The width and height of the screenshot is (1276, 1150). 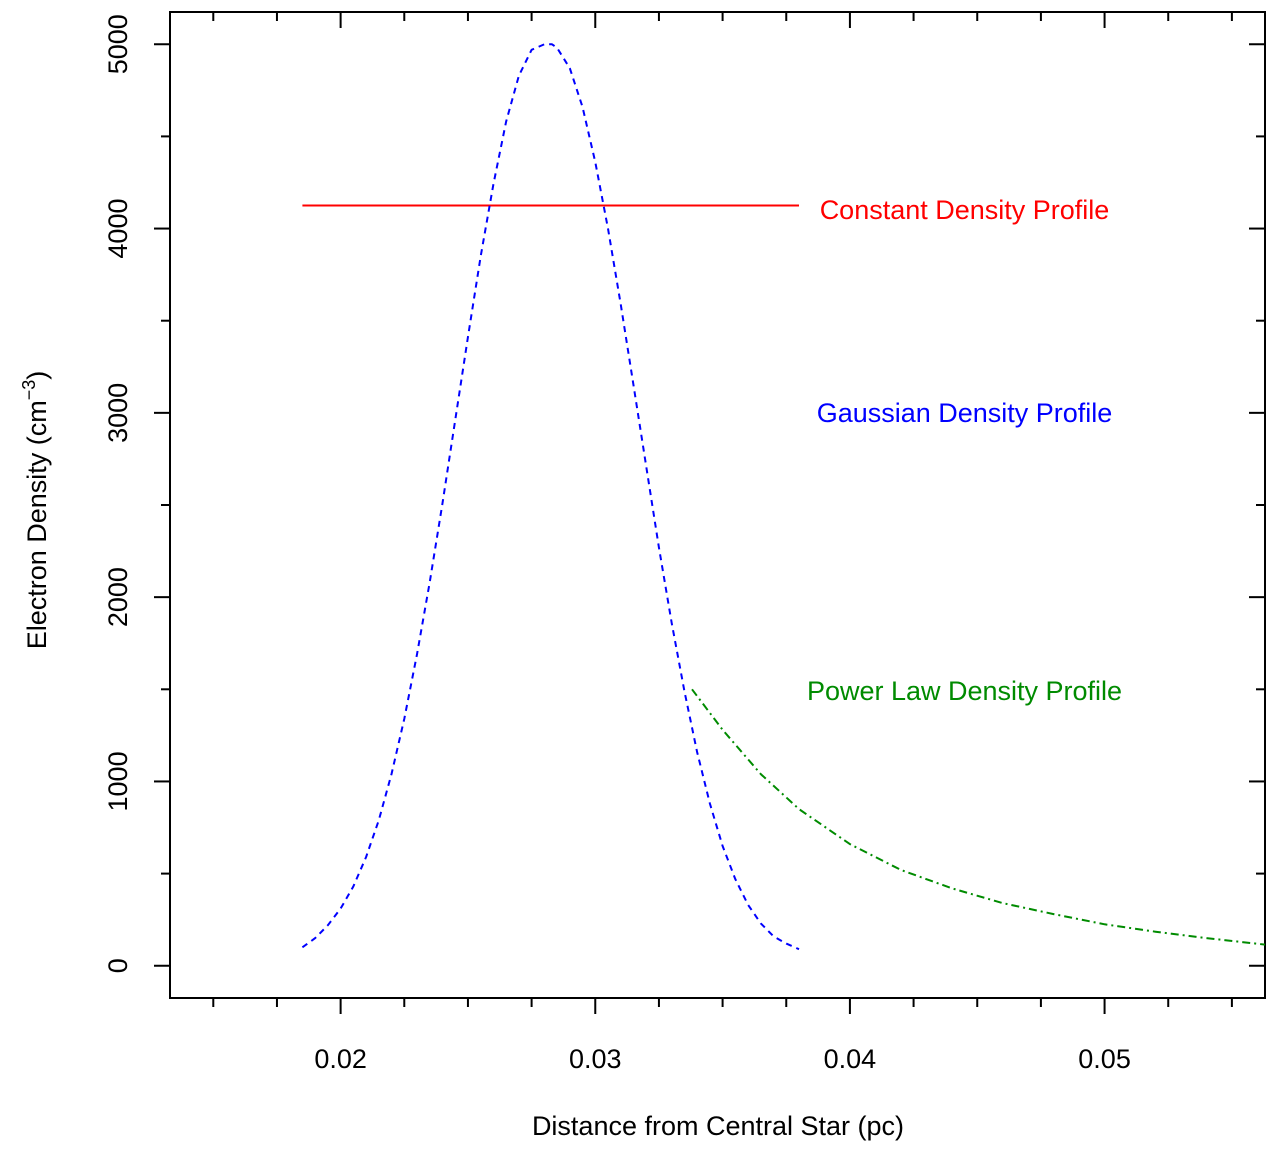 What do you see at coordinates (964, 691) in the screenshot?
I see `annotation-label: Power Law Density Profile` at bounding box center [964, 691].